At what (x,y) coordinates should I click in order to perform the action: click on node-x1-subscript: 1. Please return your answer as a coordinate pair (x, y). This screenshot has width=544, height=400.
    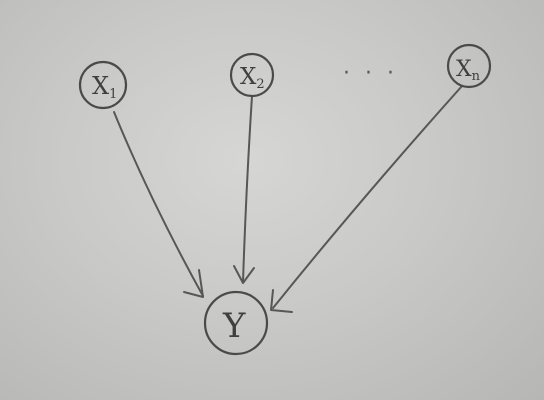
    Looking at the image, I should click on (113, 94).